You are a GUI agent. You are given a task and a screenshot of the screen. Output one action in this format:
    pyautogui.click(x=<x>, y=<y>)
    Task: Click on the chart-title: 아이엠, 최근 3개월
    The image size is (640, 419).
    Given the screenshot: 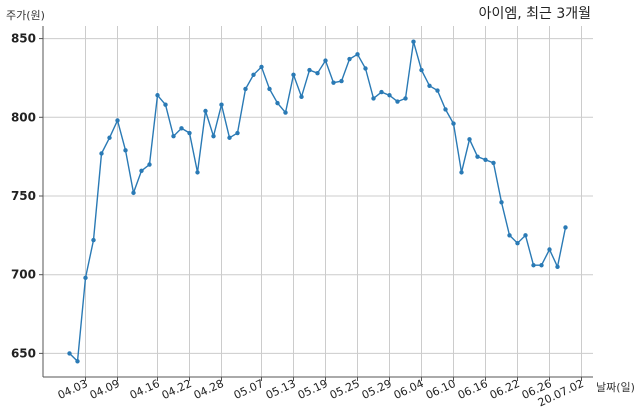 What is the action you would take?
    pyautogui.click(x=535, y=14)
    